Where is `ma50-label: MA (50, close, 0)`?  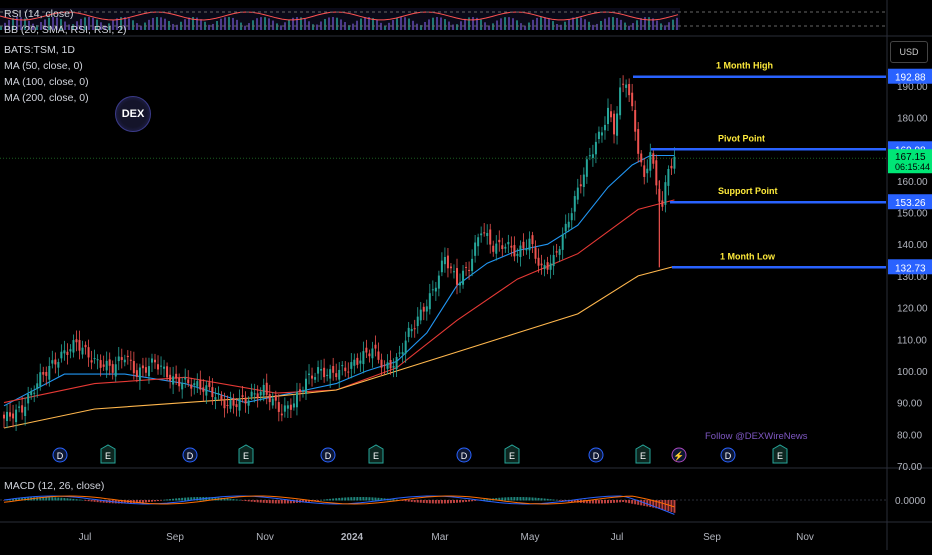
ma50-label: MA (50, close, 0) is located at coordinates (43, 66).